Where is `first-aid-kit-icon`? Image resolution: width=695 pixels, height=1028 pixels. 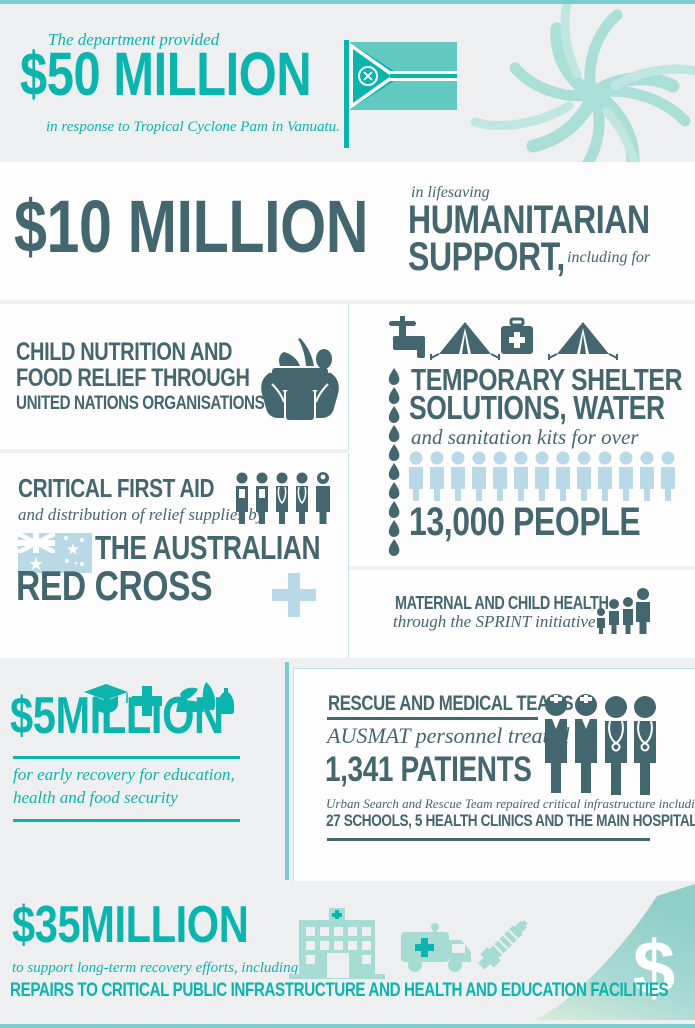 first-aid-kit-icon is located at coordinates (517, 335).